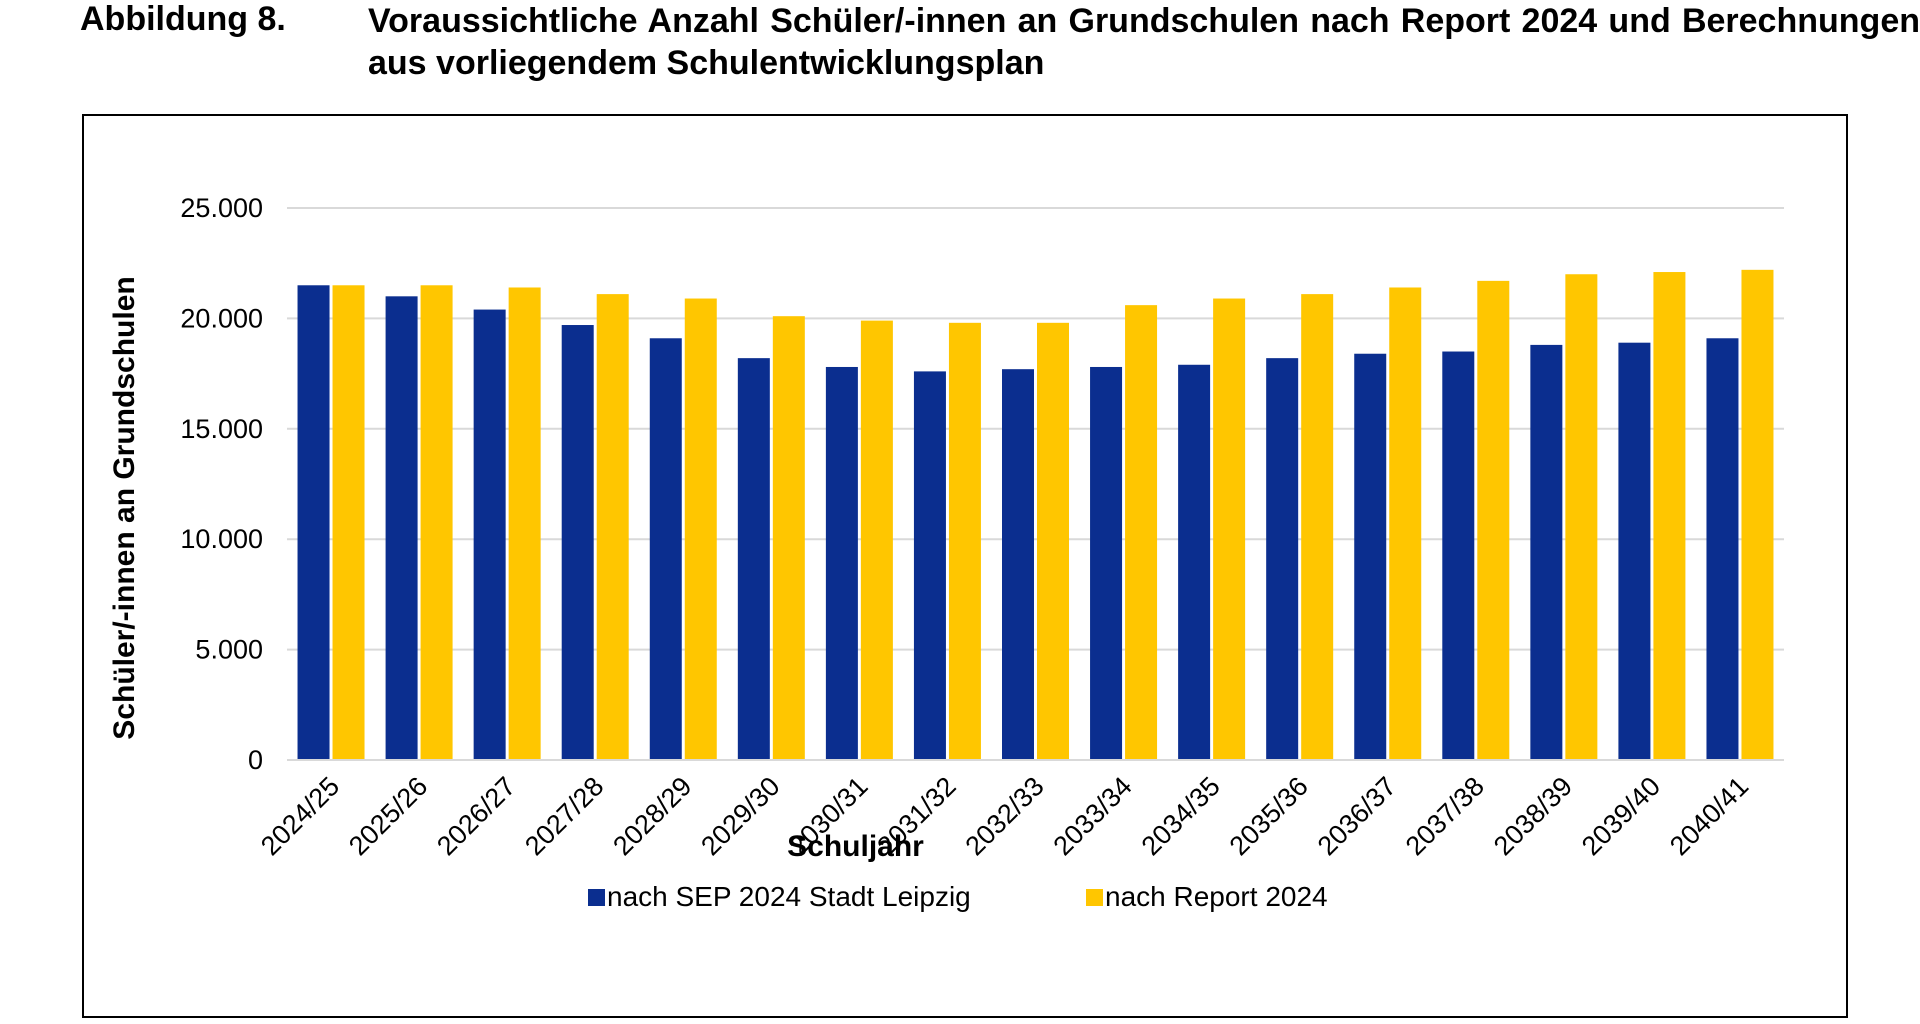 This screenshot has width=1920, height=1024. What do you see at coordinates (1445, 816) in the screenshot?
I see `x-tick-label: 2037/38` at bounding box center [1445, 816].